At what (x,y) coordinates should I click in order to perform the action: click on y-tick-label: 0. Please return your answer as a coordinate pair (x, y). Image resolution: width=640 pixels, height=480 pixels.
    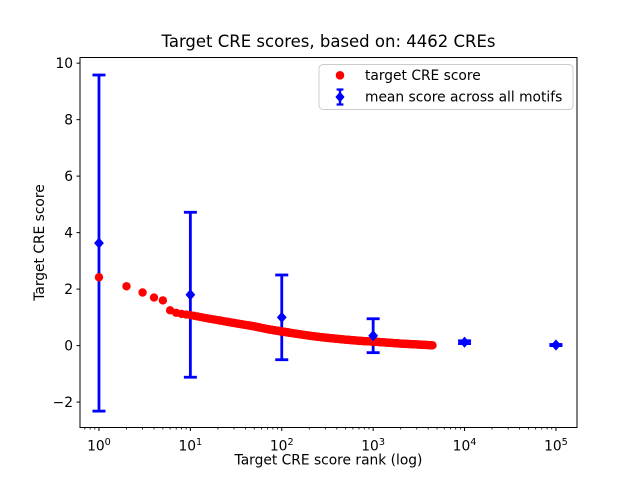
    Looking at the image, I should click on (68, 346).